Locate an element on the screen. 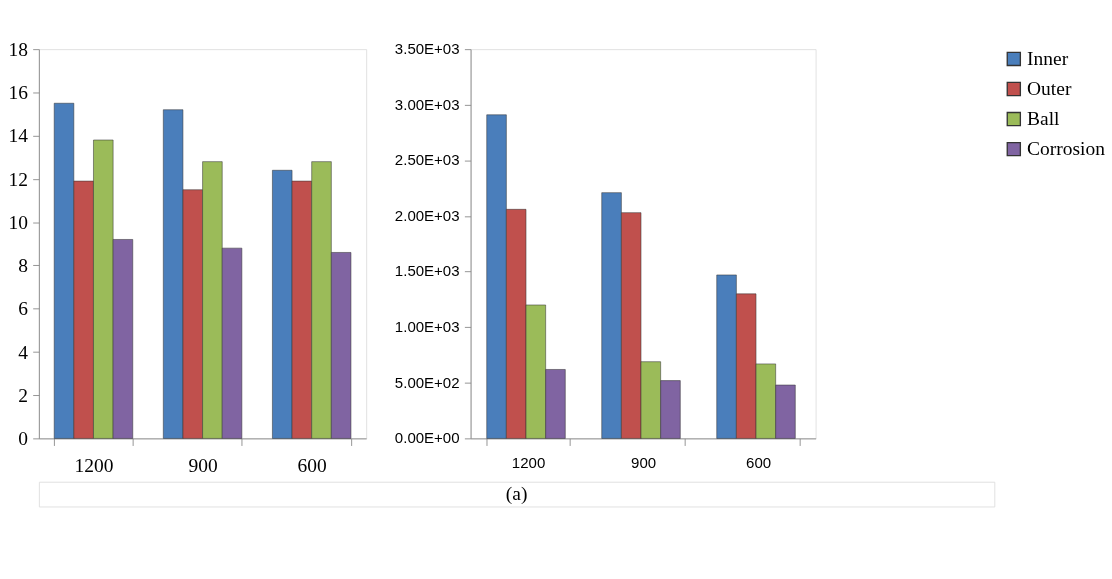 The height and width of the screenshot is (579, 1112). y-tick-label: 3.50E+03 is located at coordinates (427, 49).